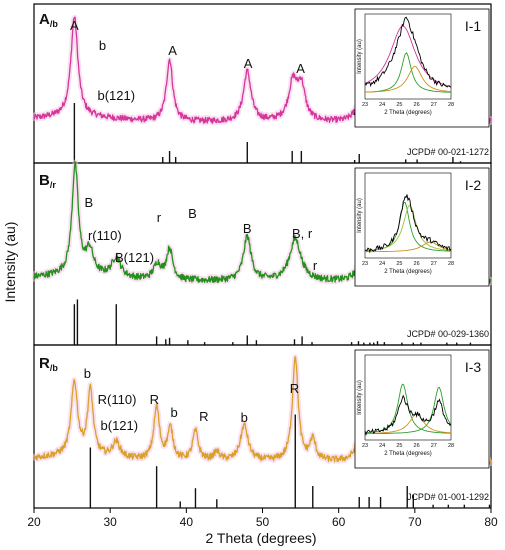 This screenshot has height=550, width=505. I want to click on peak-annotation: B(121), so click(134, 257).